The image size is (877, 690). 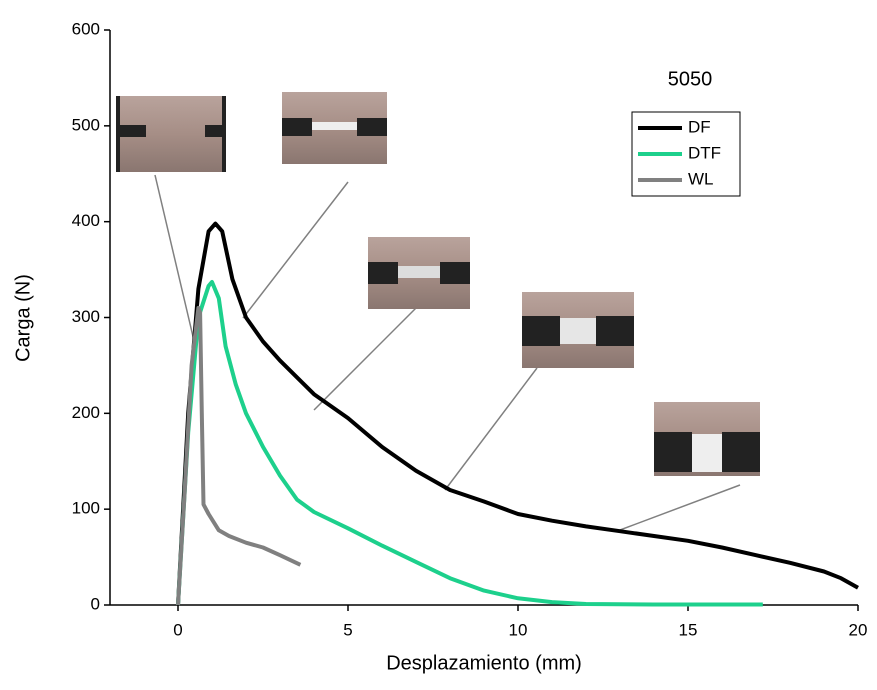 What do you see at coordinates (239, 455) in the screenshot?
I see `data-line` at bounding box center [239, 455].